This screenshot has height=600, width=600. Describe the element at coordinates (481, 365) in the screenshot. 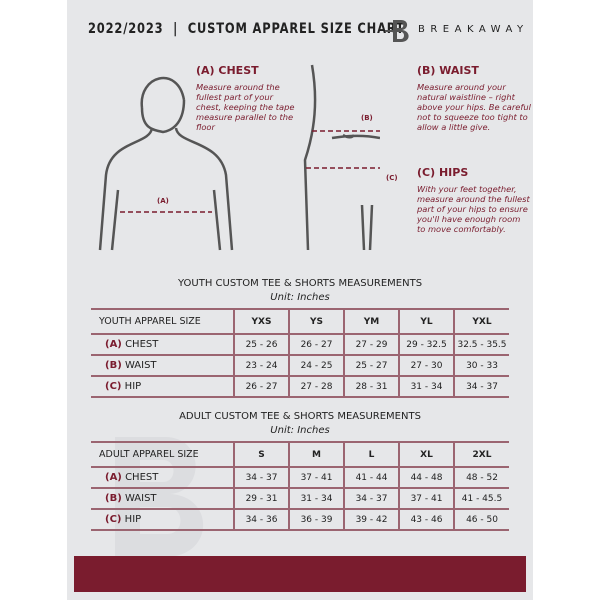

I see `measurement-value: 30 - 33` at that location.